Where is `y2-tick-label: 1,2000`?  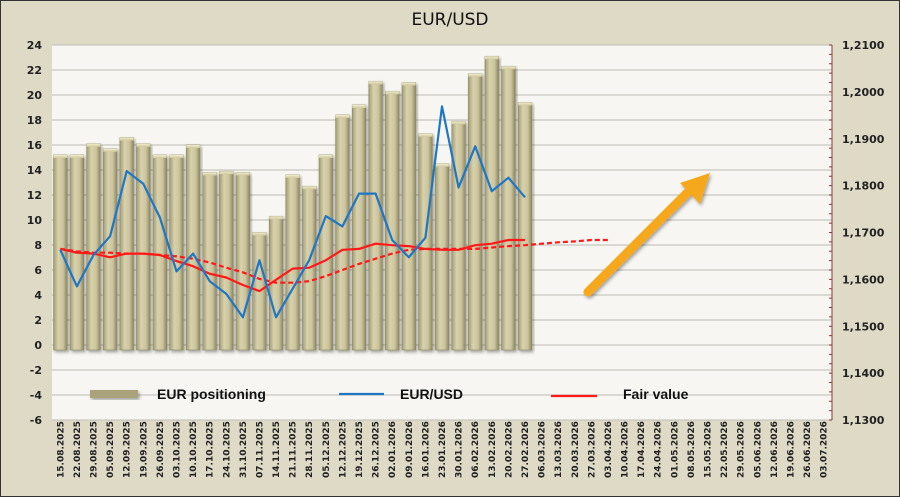 y2-tick-label: 1,2000 is located at coordinates (863, 92).